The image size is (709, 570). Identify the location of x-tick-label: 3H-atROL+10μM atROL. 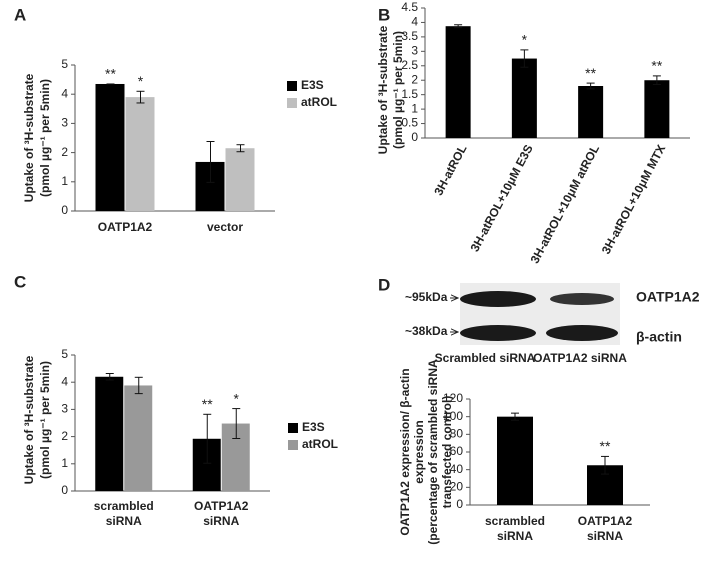
(565, 203).